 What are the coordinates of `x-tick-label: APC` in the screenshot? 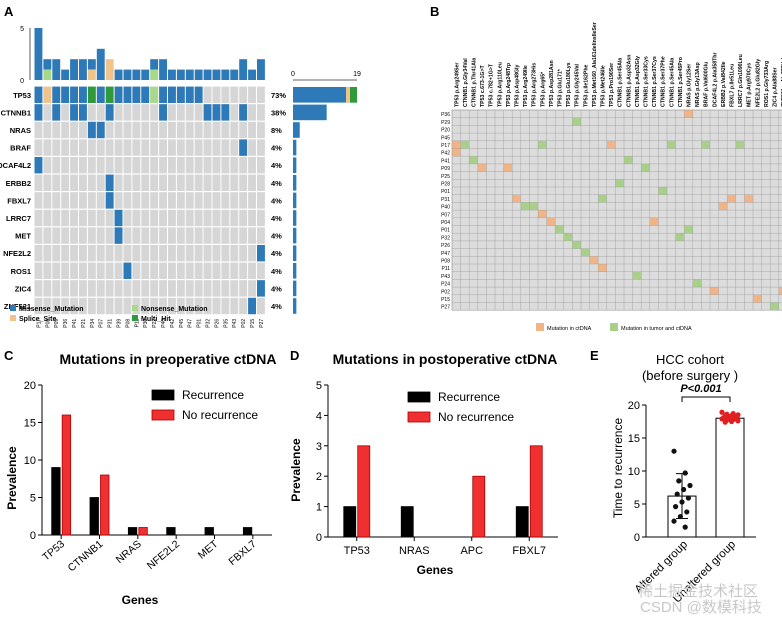 It's located at (471, 551).